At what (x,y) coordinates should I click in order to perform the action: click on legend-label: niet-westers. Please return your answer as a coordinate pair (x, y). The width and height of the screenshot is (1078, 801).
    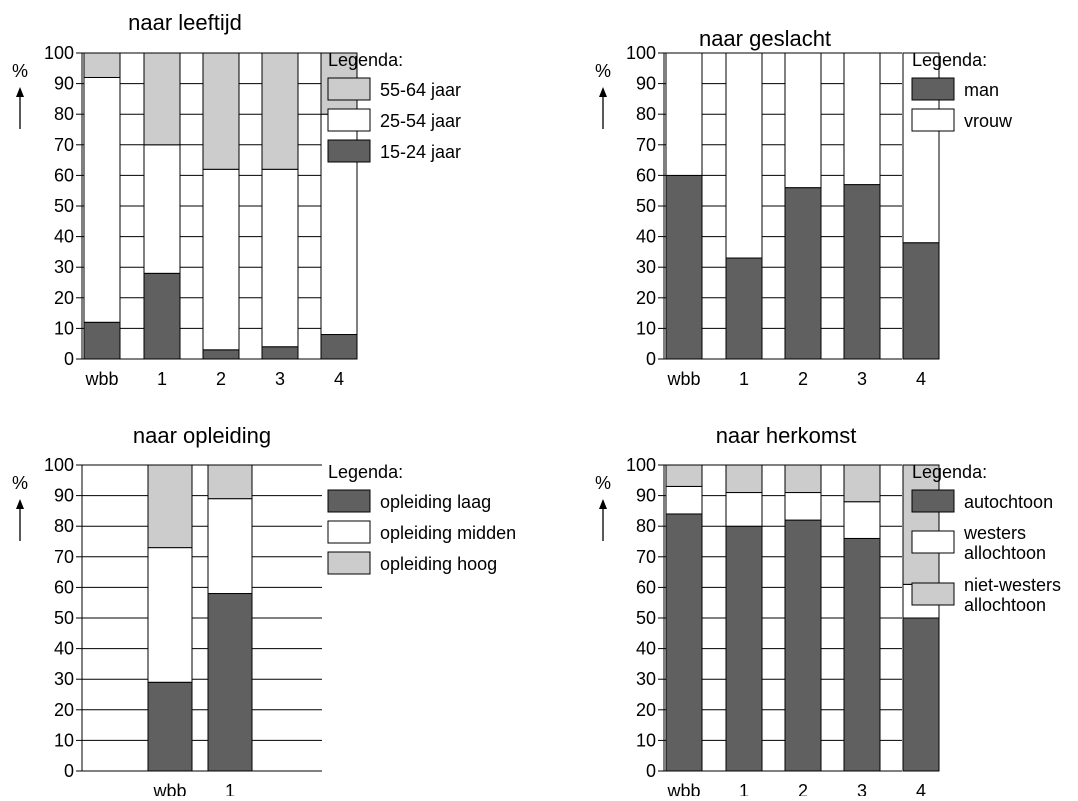
    Looking at the image, I should click on (1012, 585).